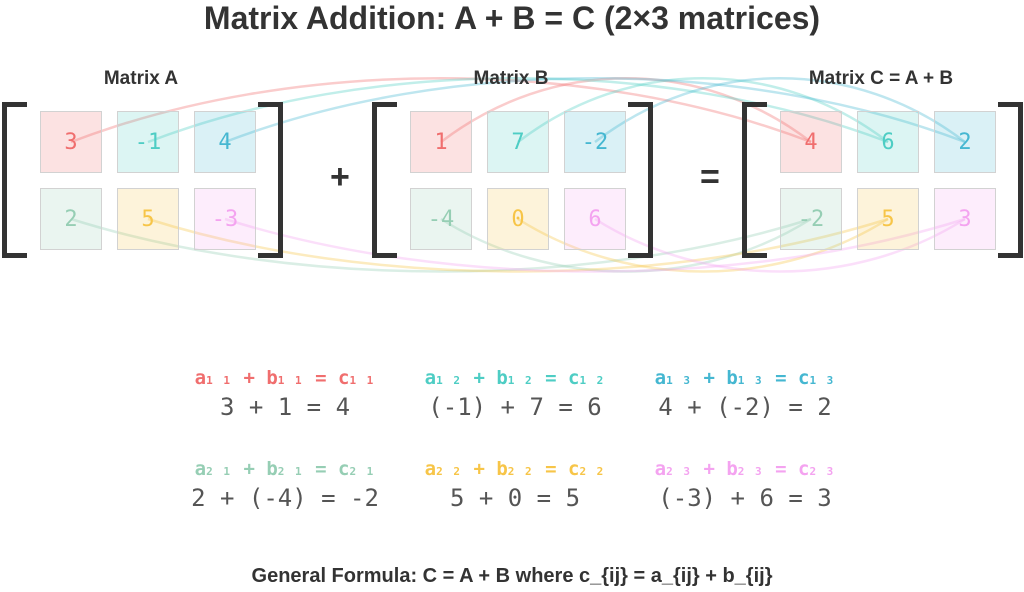 The height and width of the screenshot is (592, 1024). I want to click on matrix-b-label: Matrix B, so click(511, 78).